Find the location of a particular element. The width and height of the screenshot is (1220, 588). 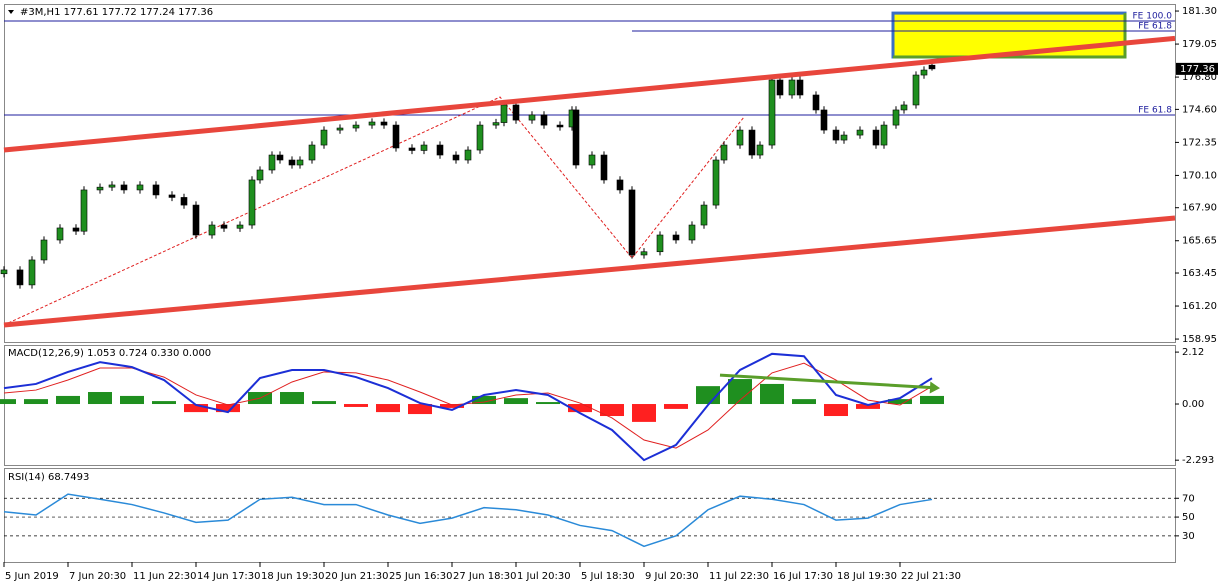

price-box is located at coordinates (1197, 68).